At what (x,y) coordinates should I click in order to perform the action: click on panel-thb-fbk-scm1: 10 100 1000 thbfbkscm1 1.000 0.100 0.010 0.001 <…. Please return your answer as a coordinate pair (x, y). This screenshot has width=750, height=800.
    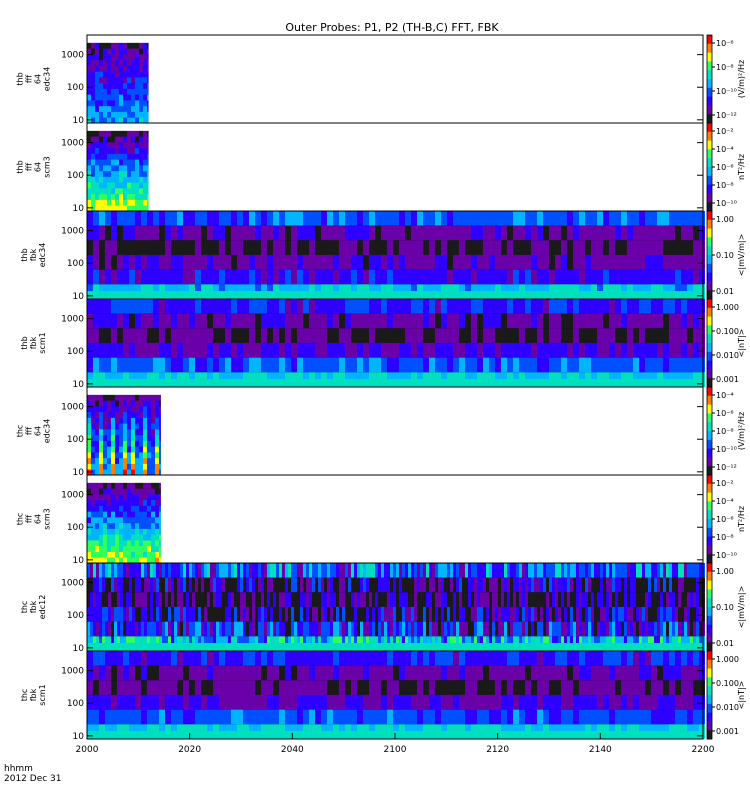
    Looking at the image, I should click on (383, 344).